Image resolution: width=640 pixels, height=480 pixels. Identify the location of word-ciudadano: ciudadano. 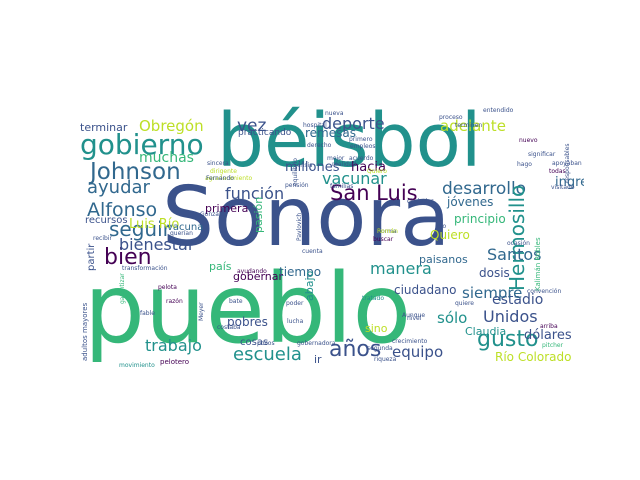
(425, 290).